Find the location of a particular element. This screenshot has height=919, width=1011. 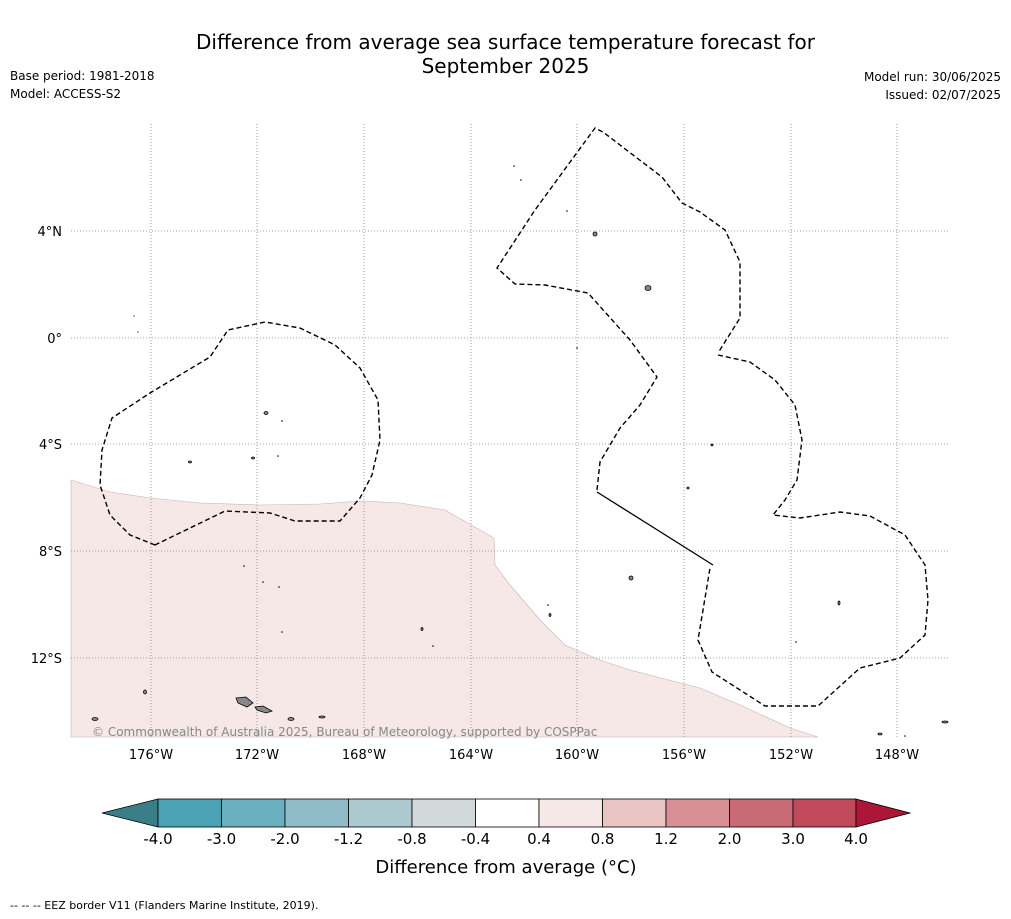

lat-label: 8°S is located at coordinates (50, 552).